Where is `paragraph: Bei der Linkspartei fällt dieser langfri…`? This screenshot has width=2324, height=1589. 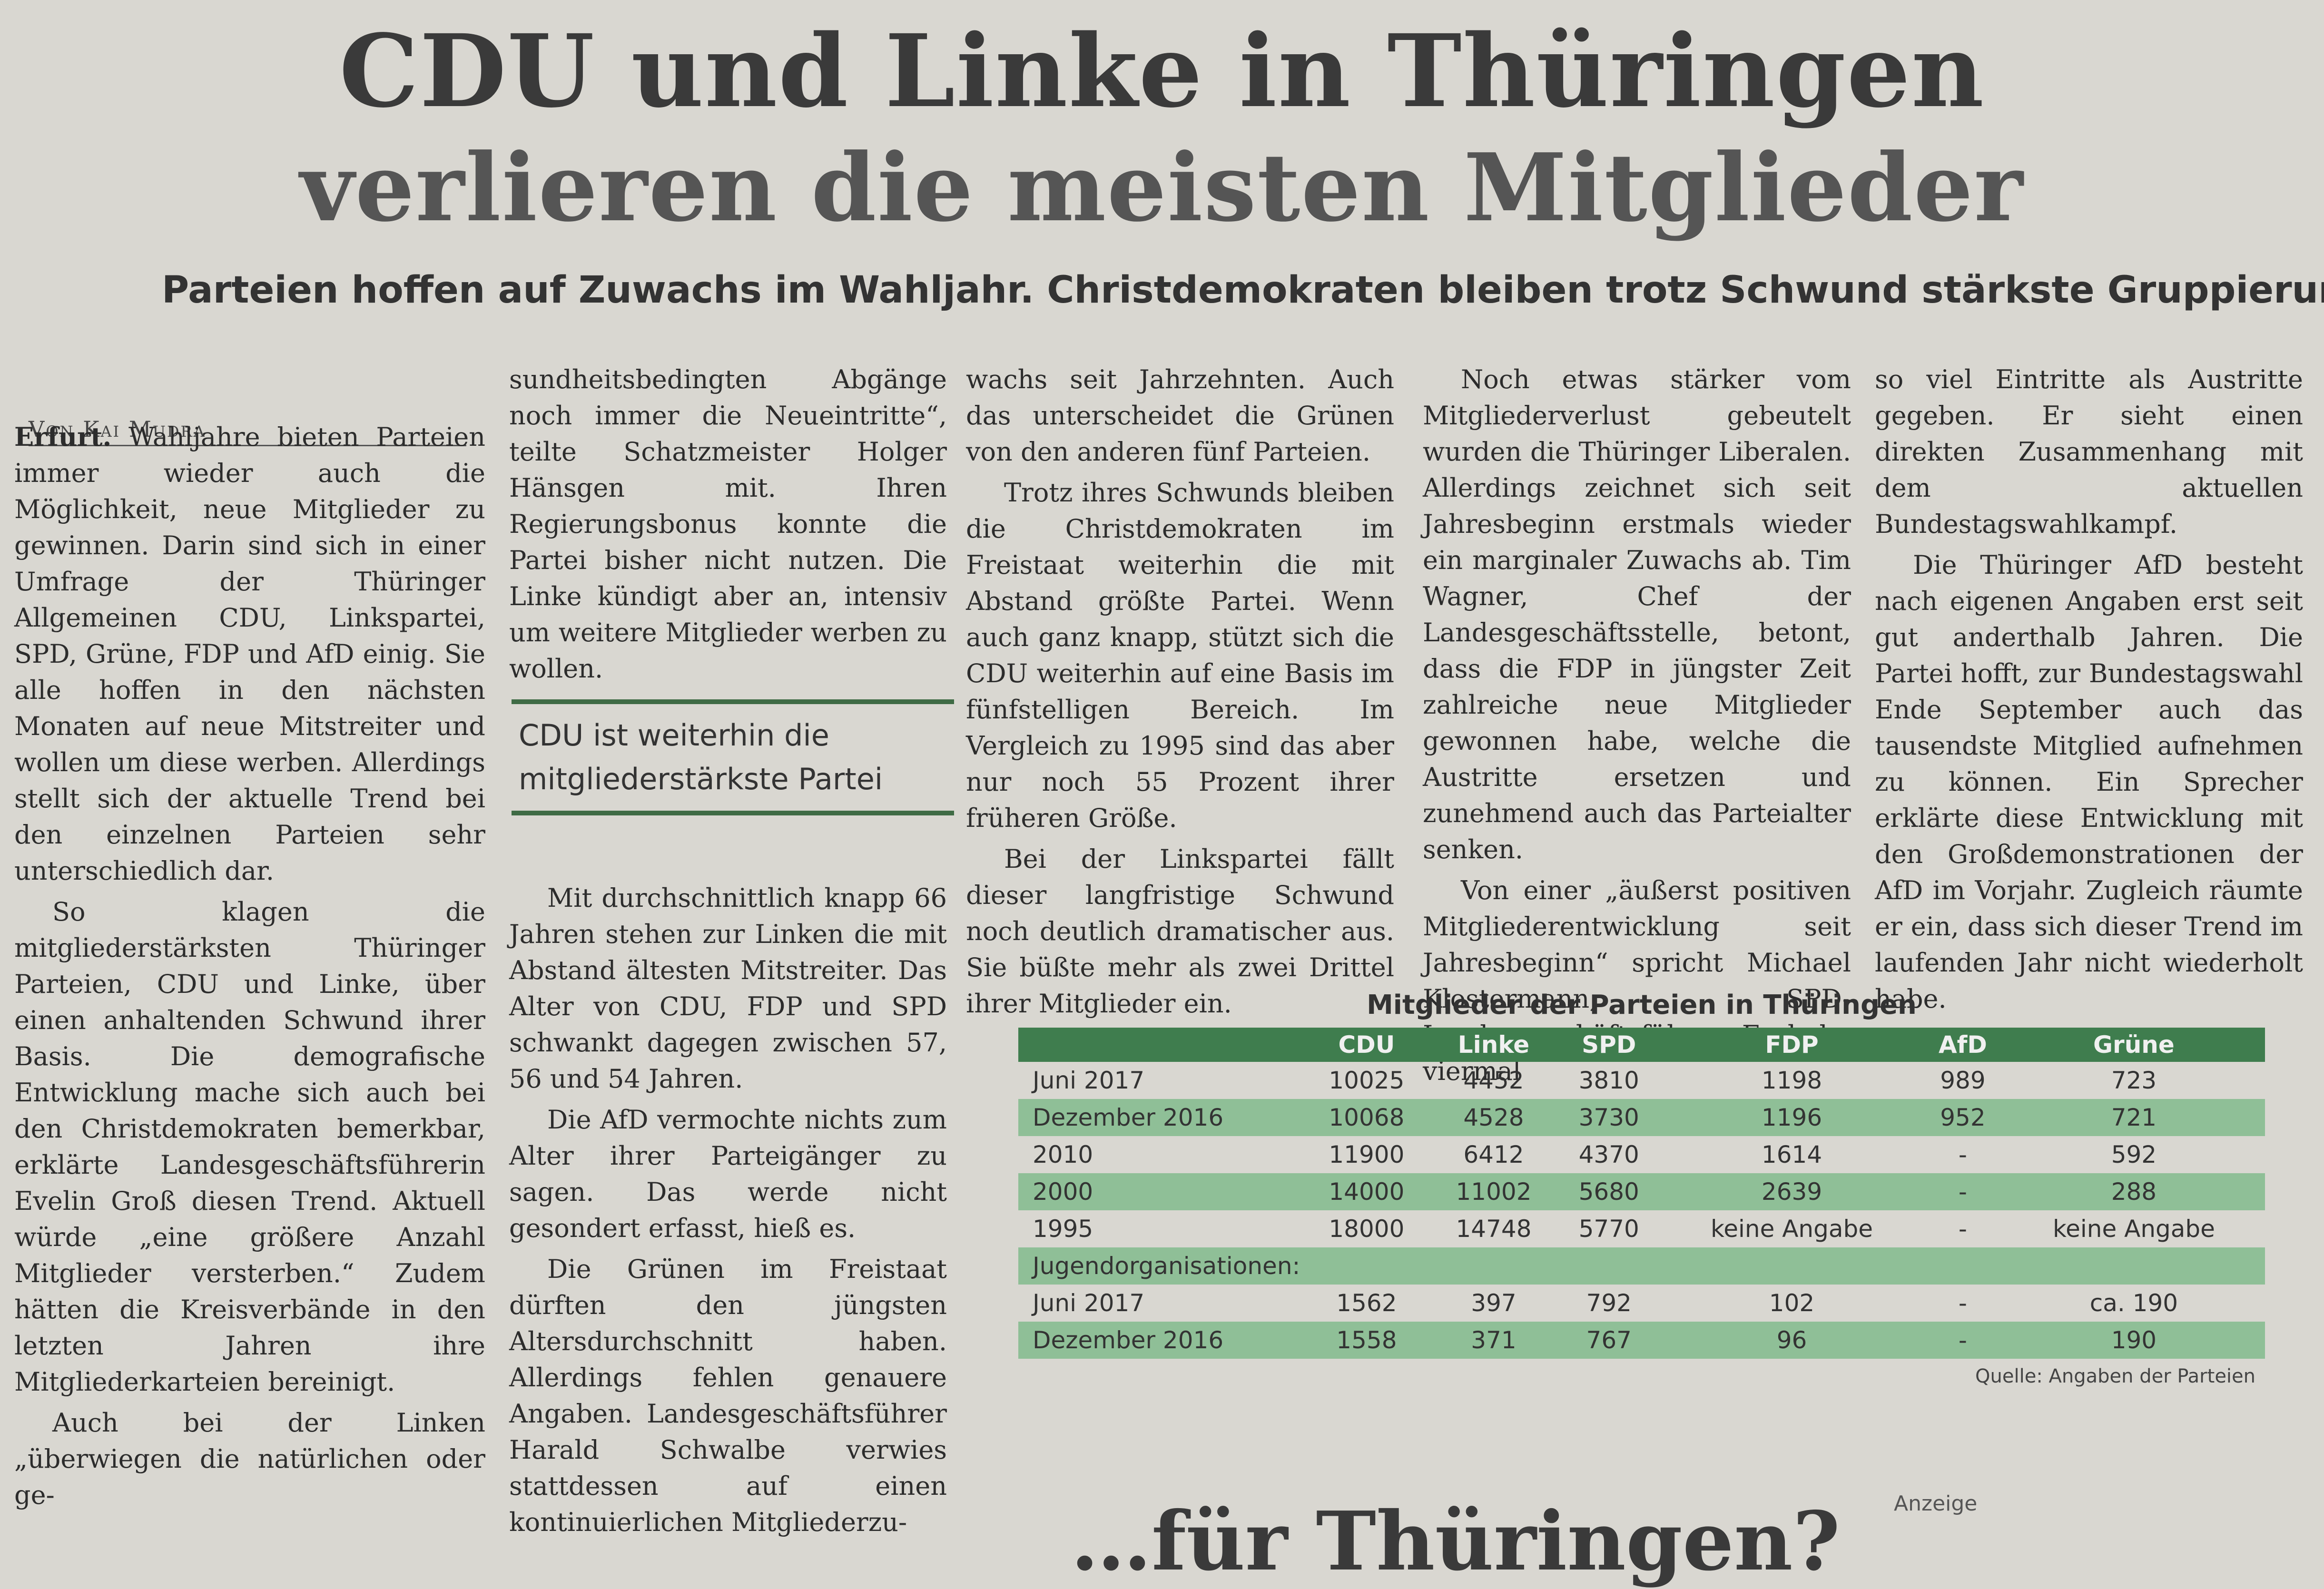 paragraph: Bei der Linkspartei fällt dieser langfri… is located at coordinates (1180, 931).